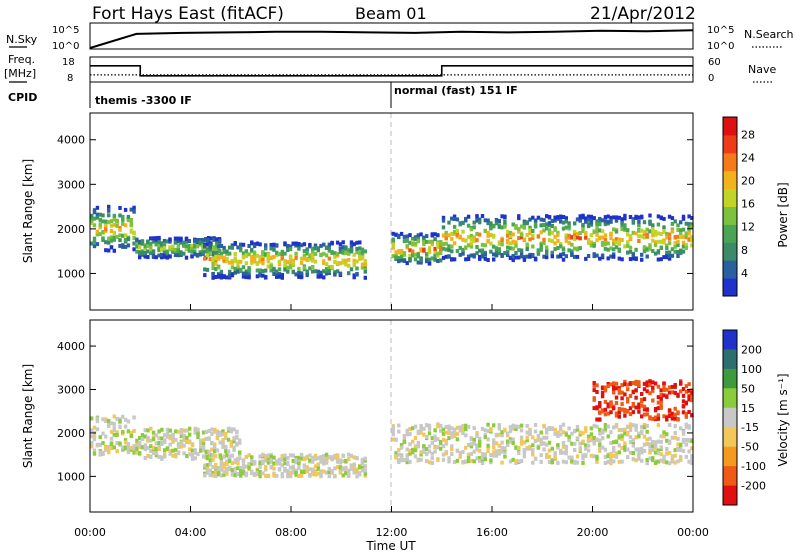  What do you see at coordinates (593, 532) in the screenshot?
I see `velocity-xtick-label: 20:00` at bounding box center [593, 532].